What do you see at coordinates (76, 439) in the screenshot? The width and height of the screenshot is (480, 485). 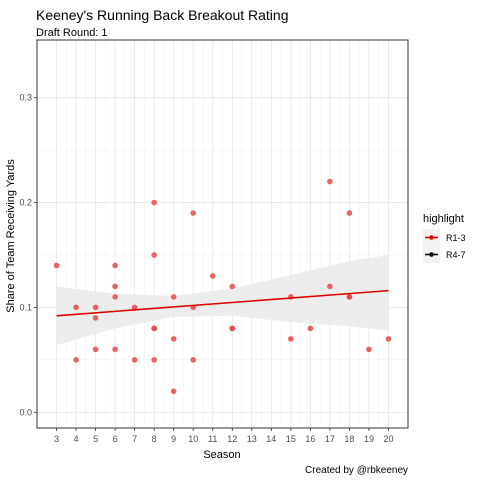 I see `x-tick-label: 4` at bounding box center [76, 439].